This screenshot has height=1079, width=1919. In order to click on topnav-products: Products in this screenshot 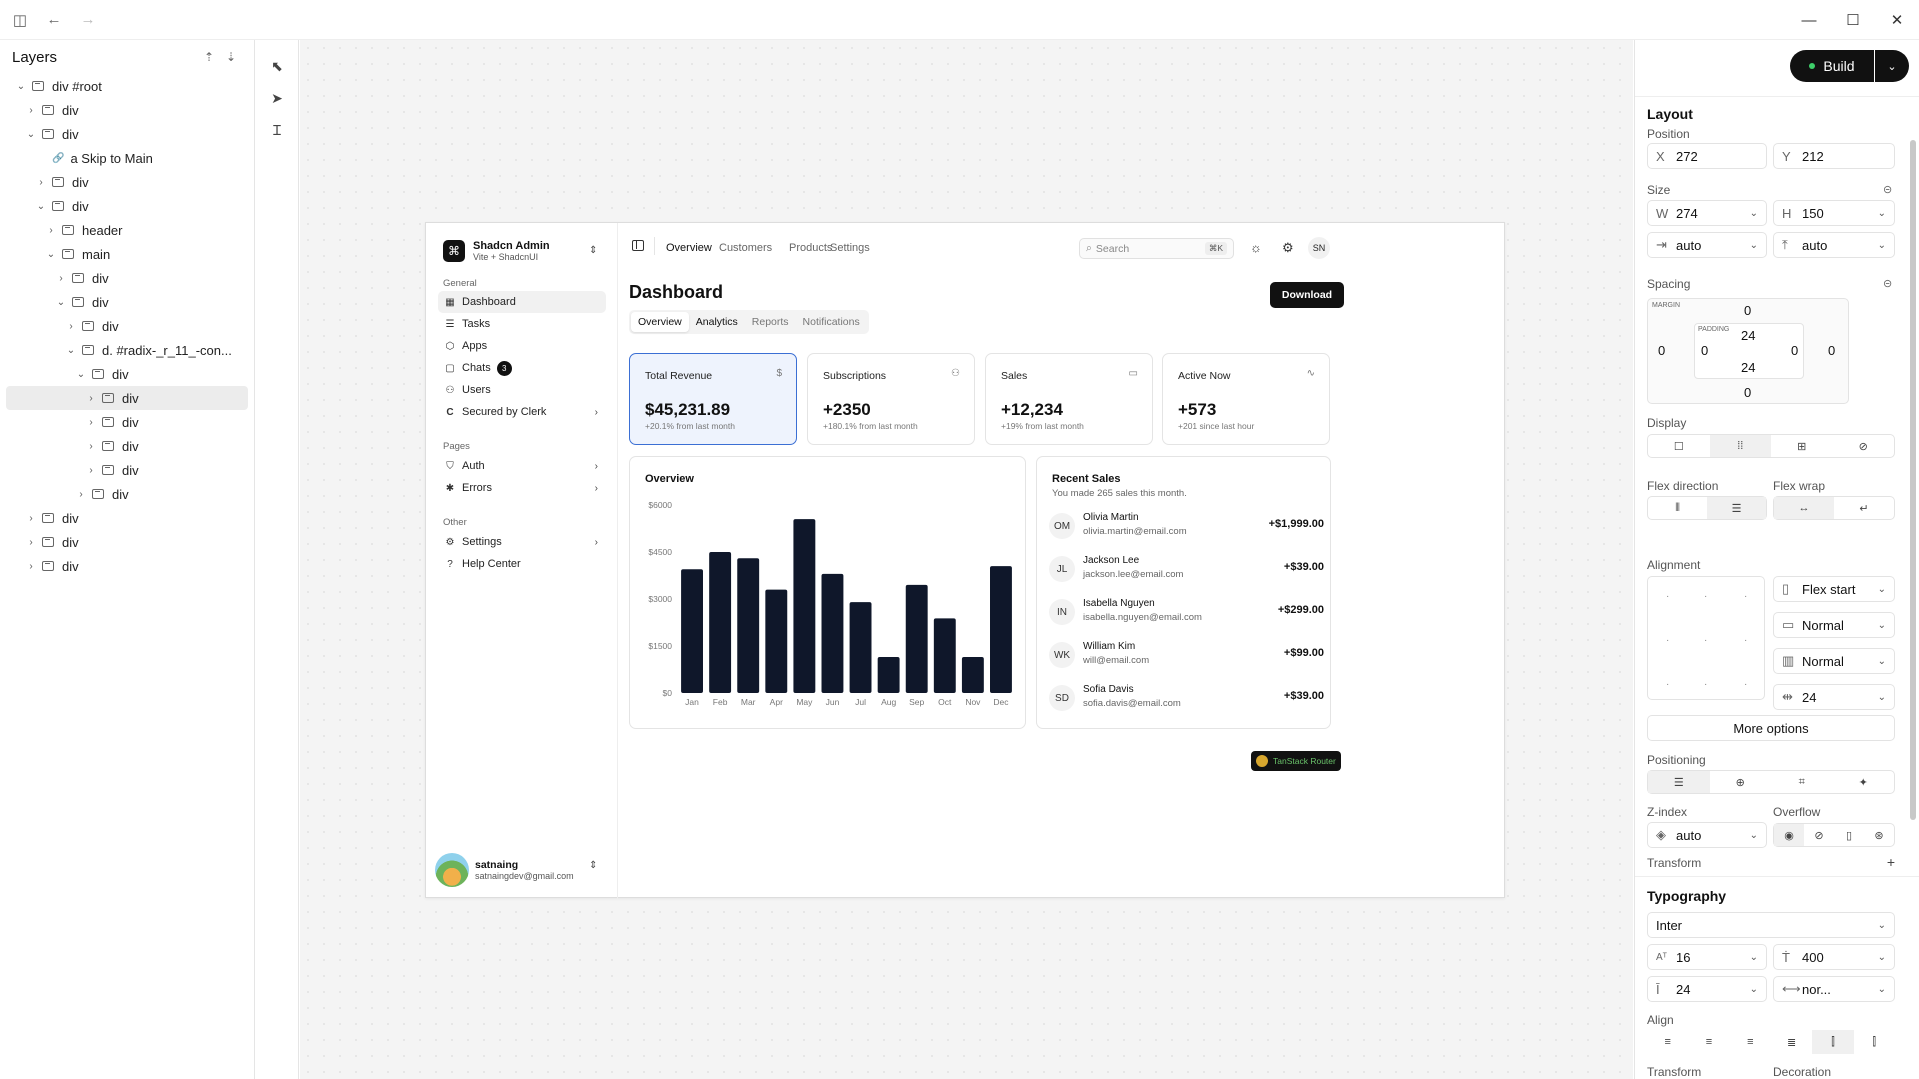, I will do `click(811, 248)`.